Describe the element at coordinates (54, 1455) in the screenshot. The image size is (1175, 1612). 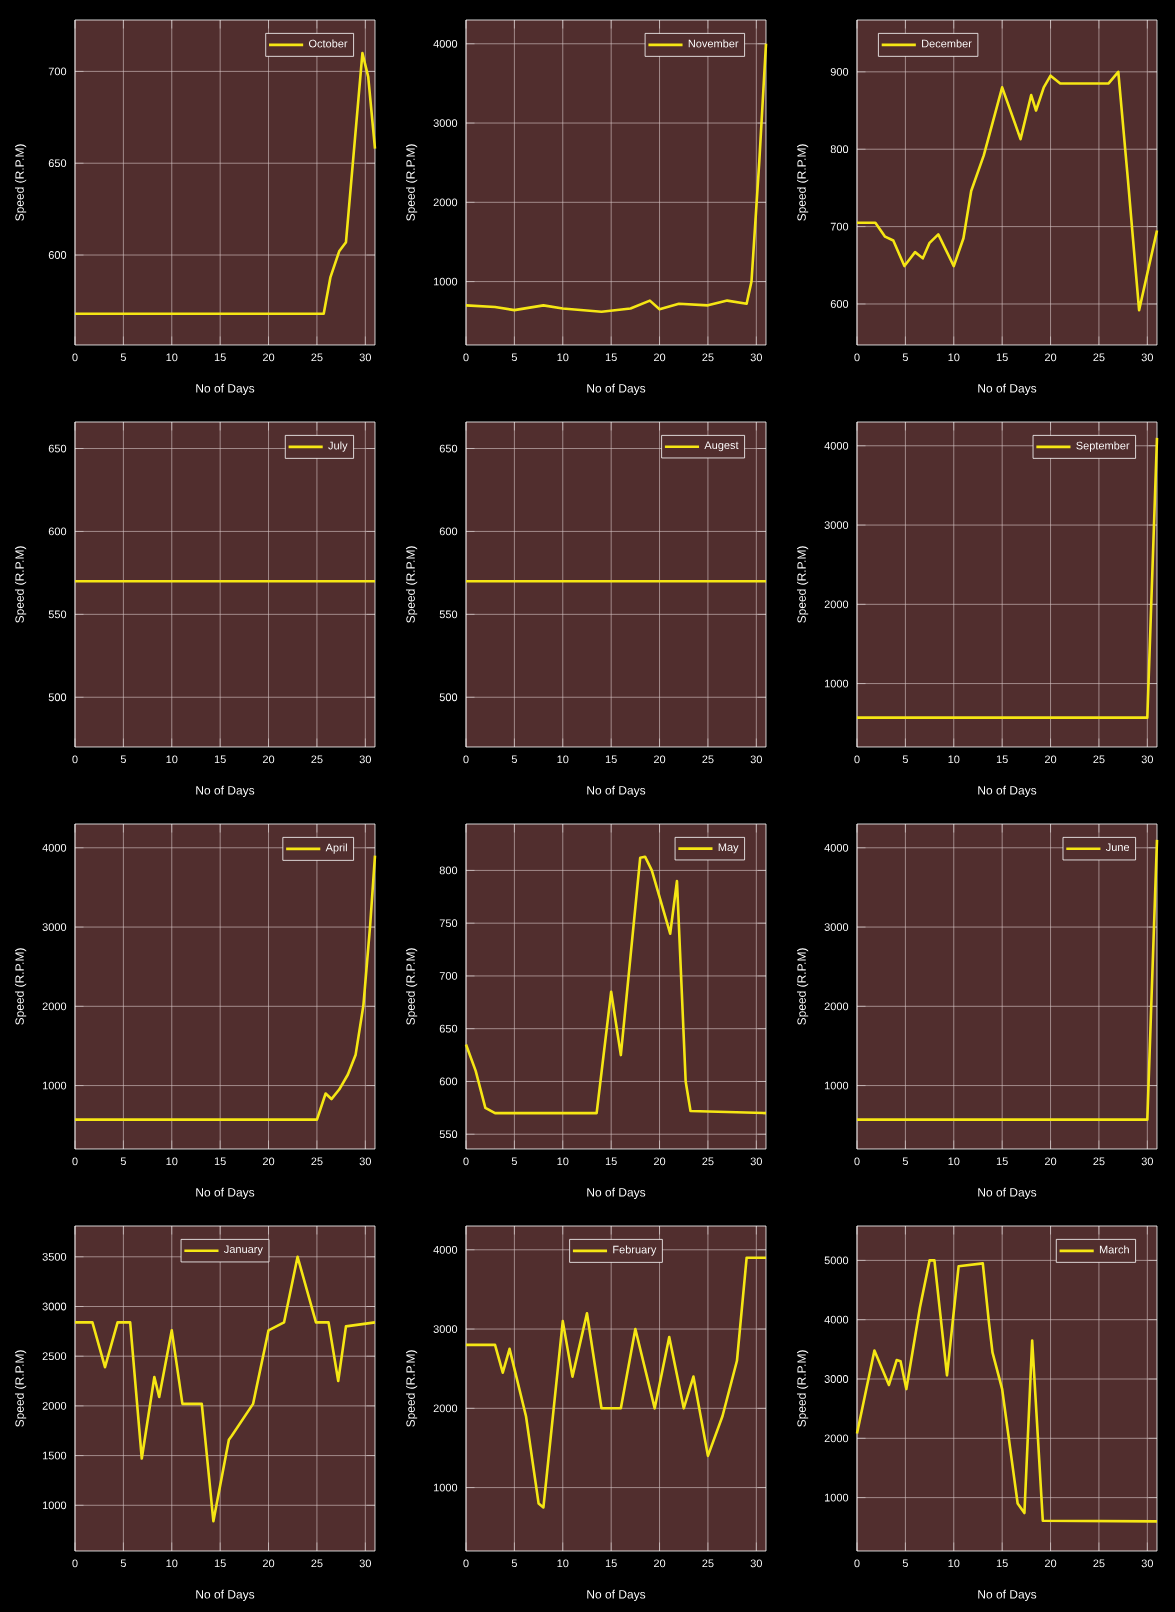
I see `y-tick-label: 1500` at that location.